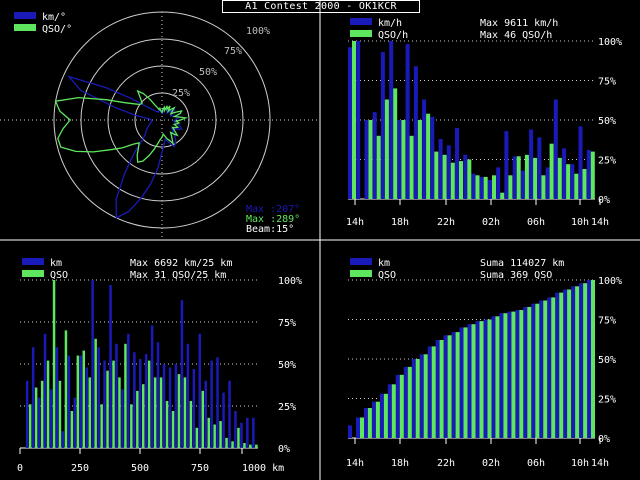 Image resolution: width=640 pixels, height=480 pixels. What do you see at coordinates (604, 200) in the screenshot?
I see `hourly-y-label-4: 0%` at bounding box center [604, 200].